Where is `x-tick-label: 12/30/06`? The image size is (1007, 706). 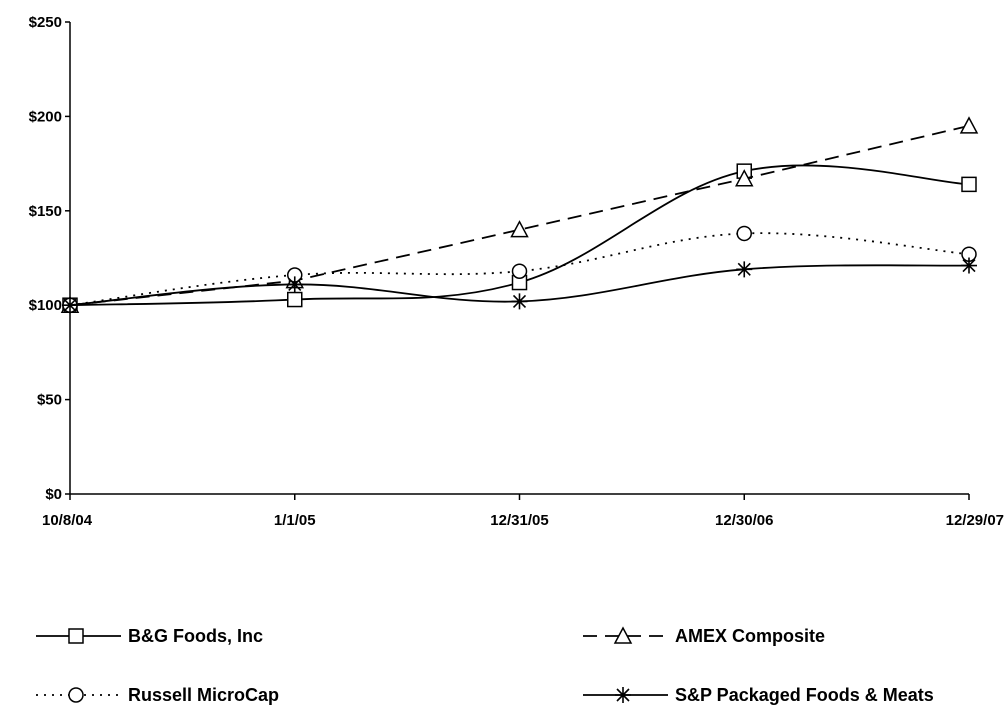 x-tick-label: 12/30/06 is located at coordinates (744, 520).